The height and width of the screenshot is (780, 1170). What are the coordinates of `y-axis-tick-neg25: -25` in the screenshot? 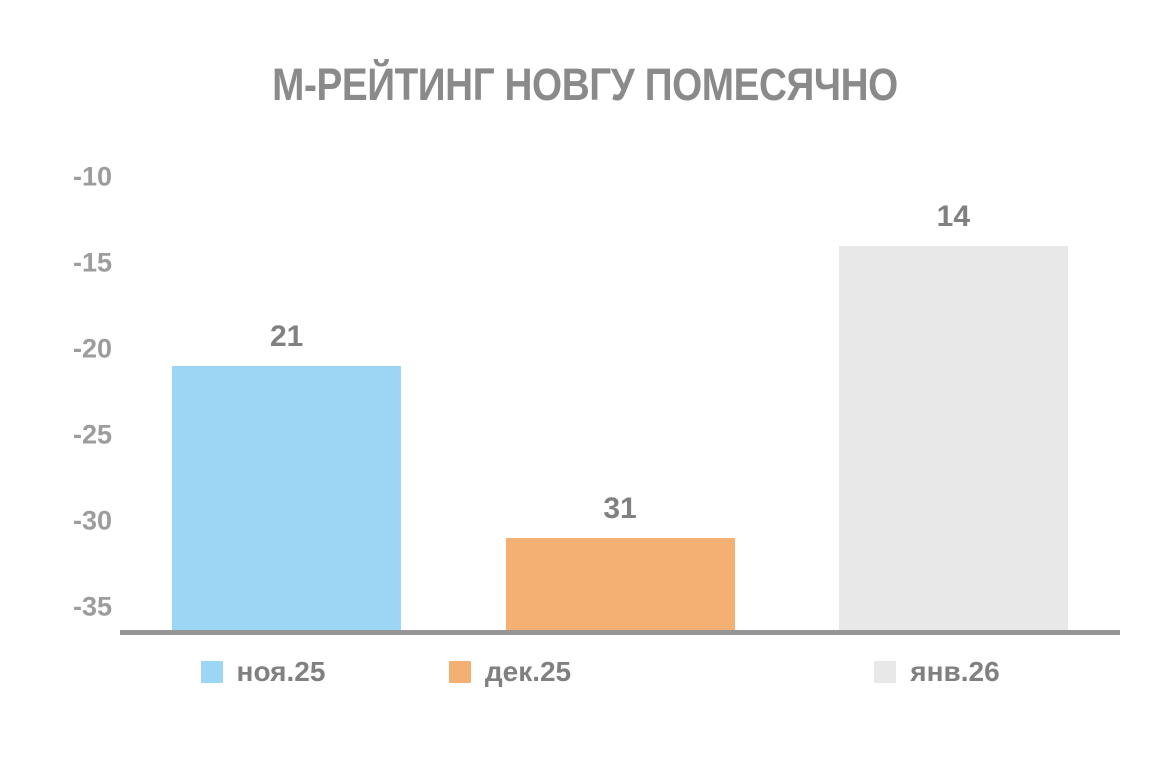 It's located at (92, 434).